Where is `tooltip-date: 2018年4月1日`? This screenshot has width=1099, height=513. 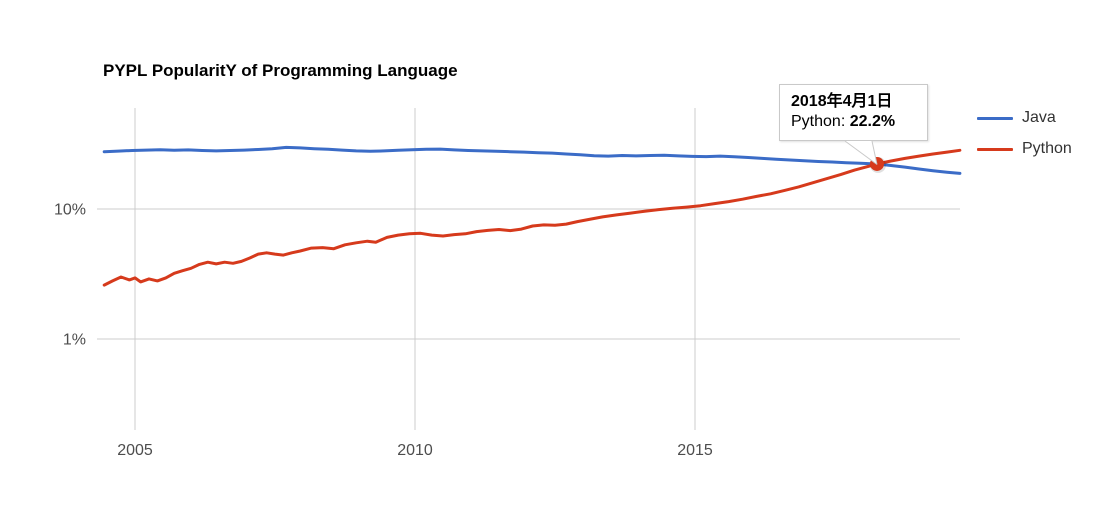
tooltip-date: 2018年4月1日 is located at coordinates (842, 101).